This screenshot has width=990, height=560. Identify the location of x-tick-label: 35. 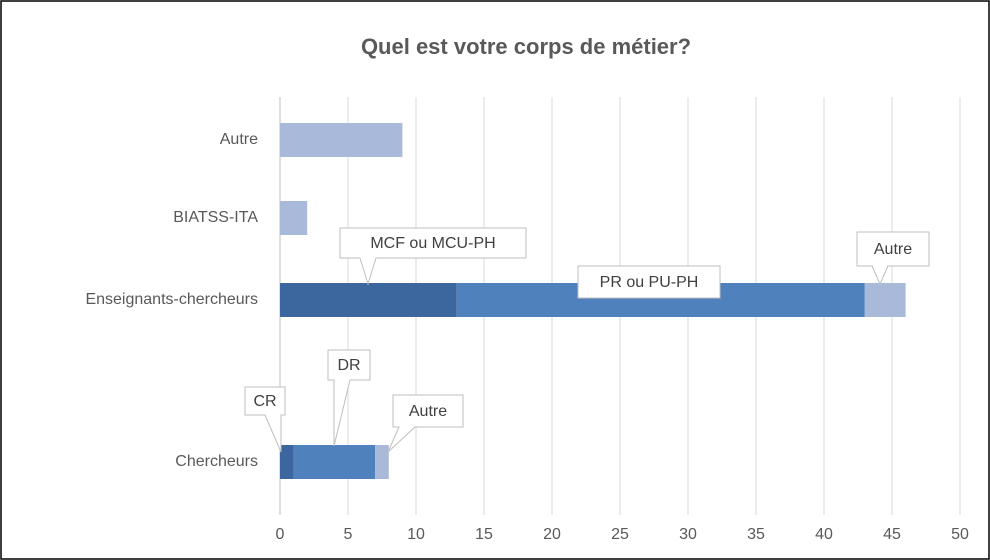
(756, 534).